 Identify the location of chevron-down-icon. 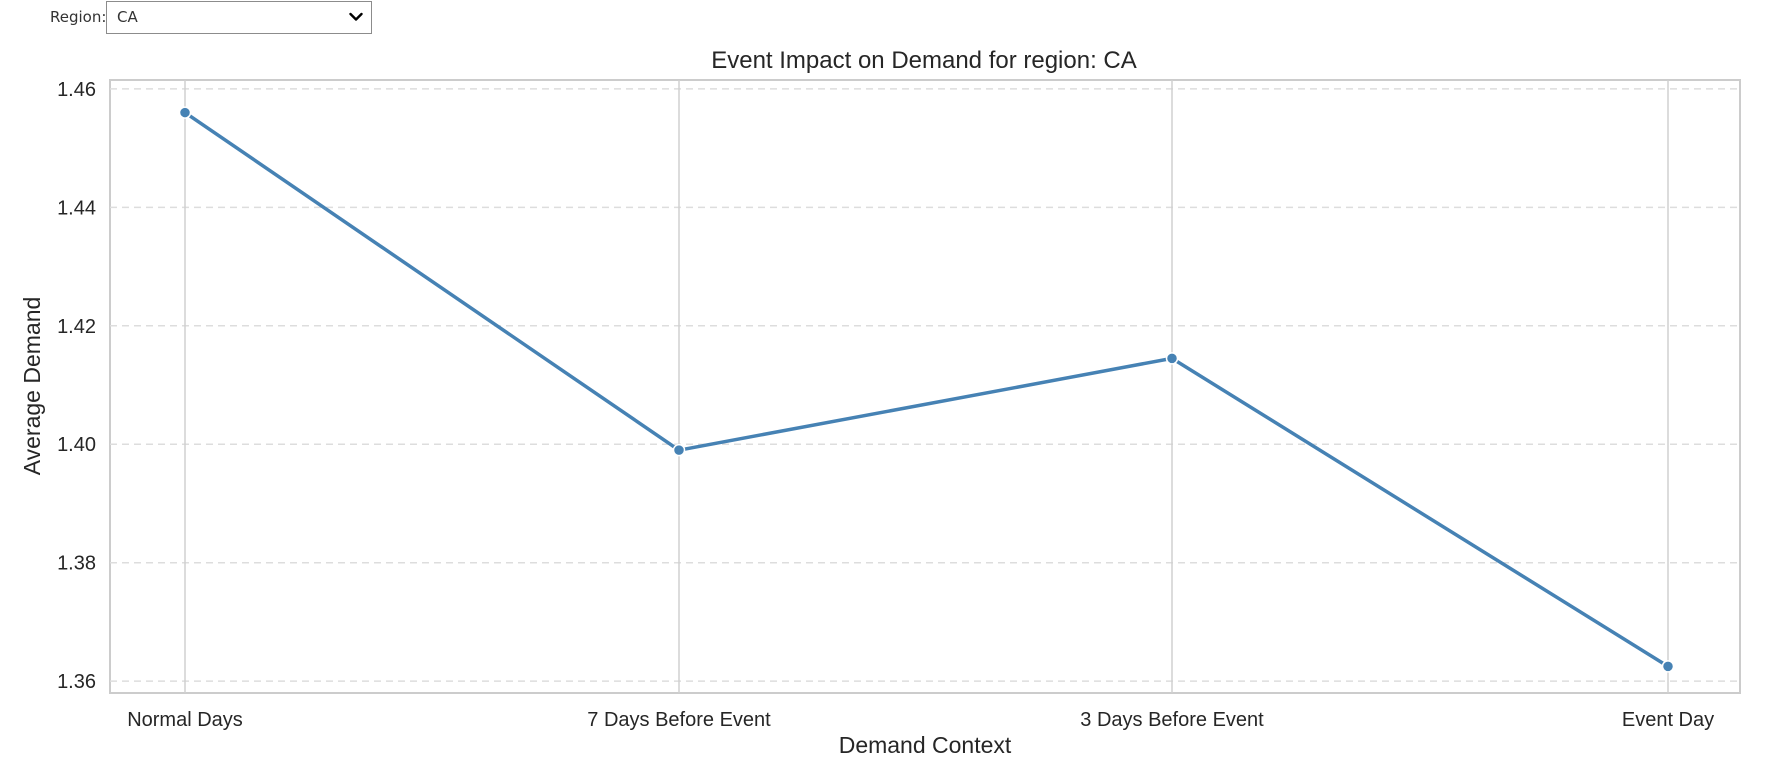
(356, 17).